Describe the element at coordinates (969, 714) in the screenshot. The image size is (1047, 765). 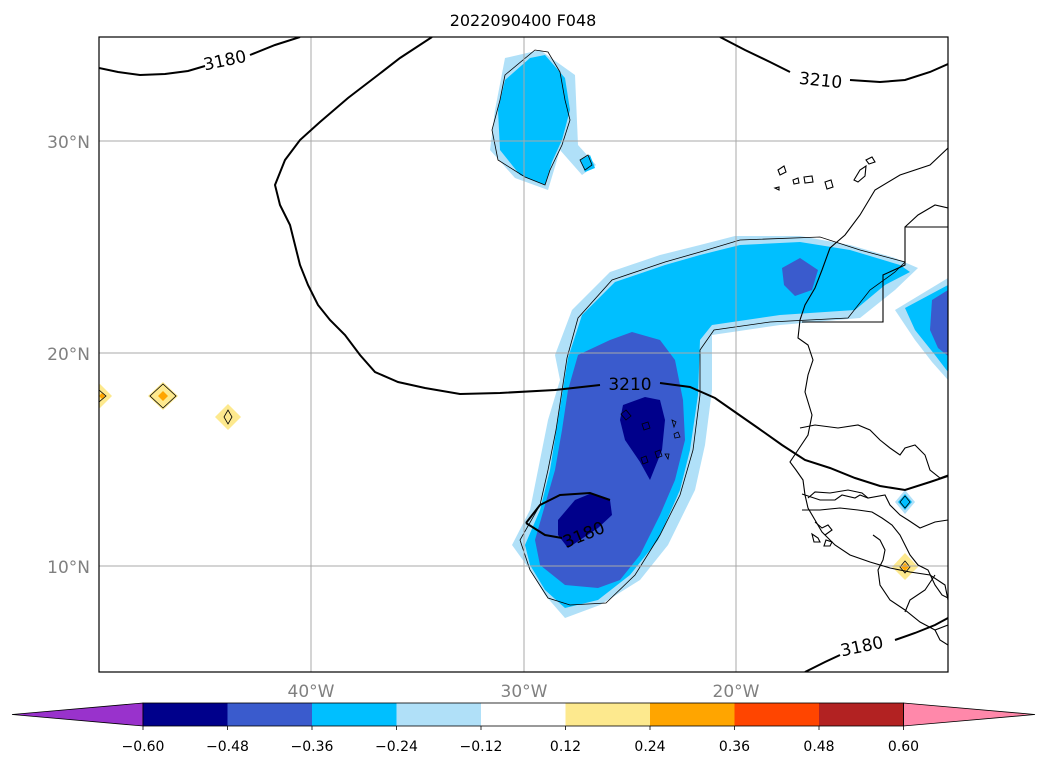
I see `colorbar-extend-high` at that location.